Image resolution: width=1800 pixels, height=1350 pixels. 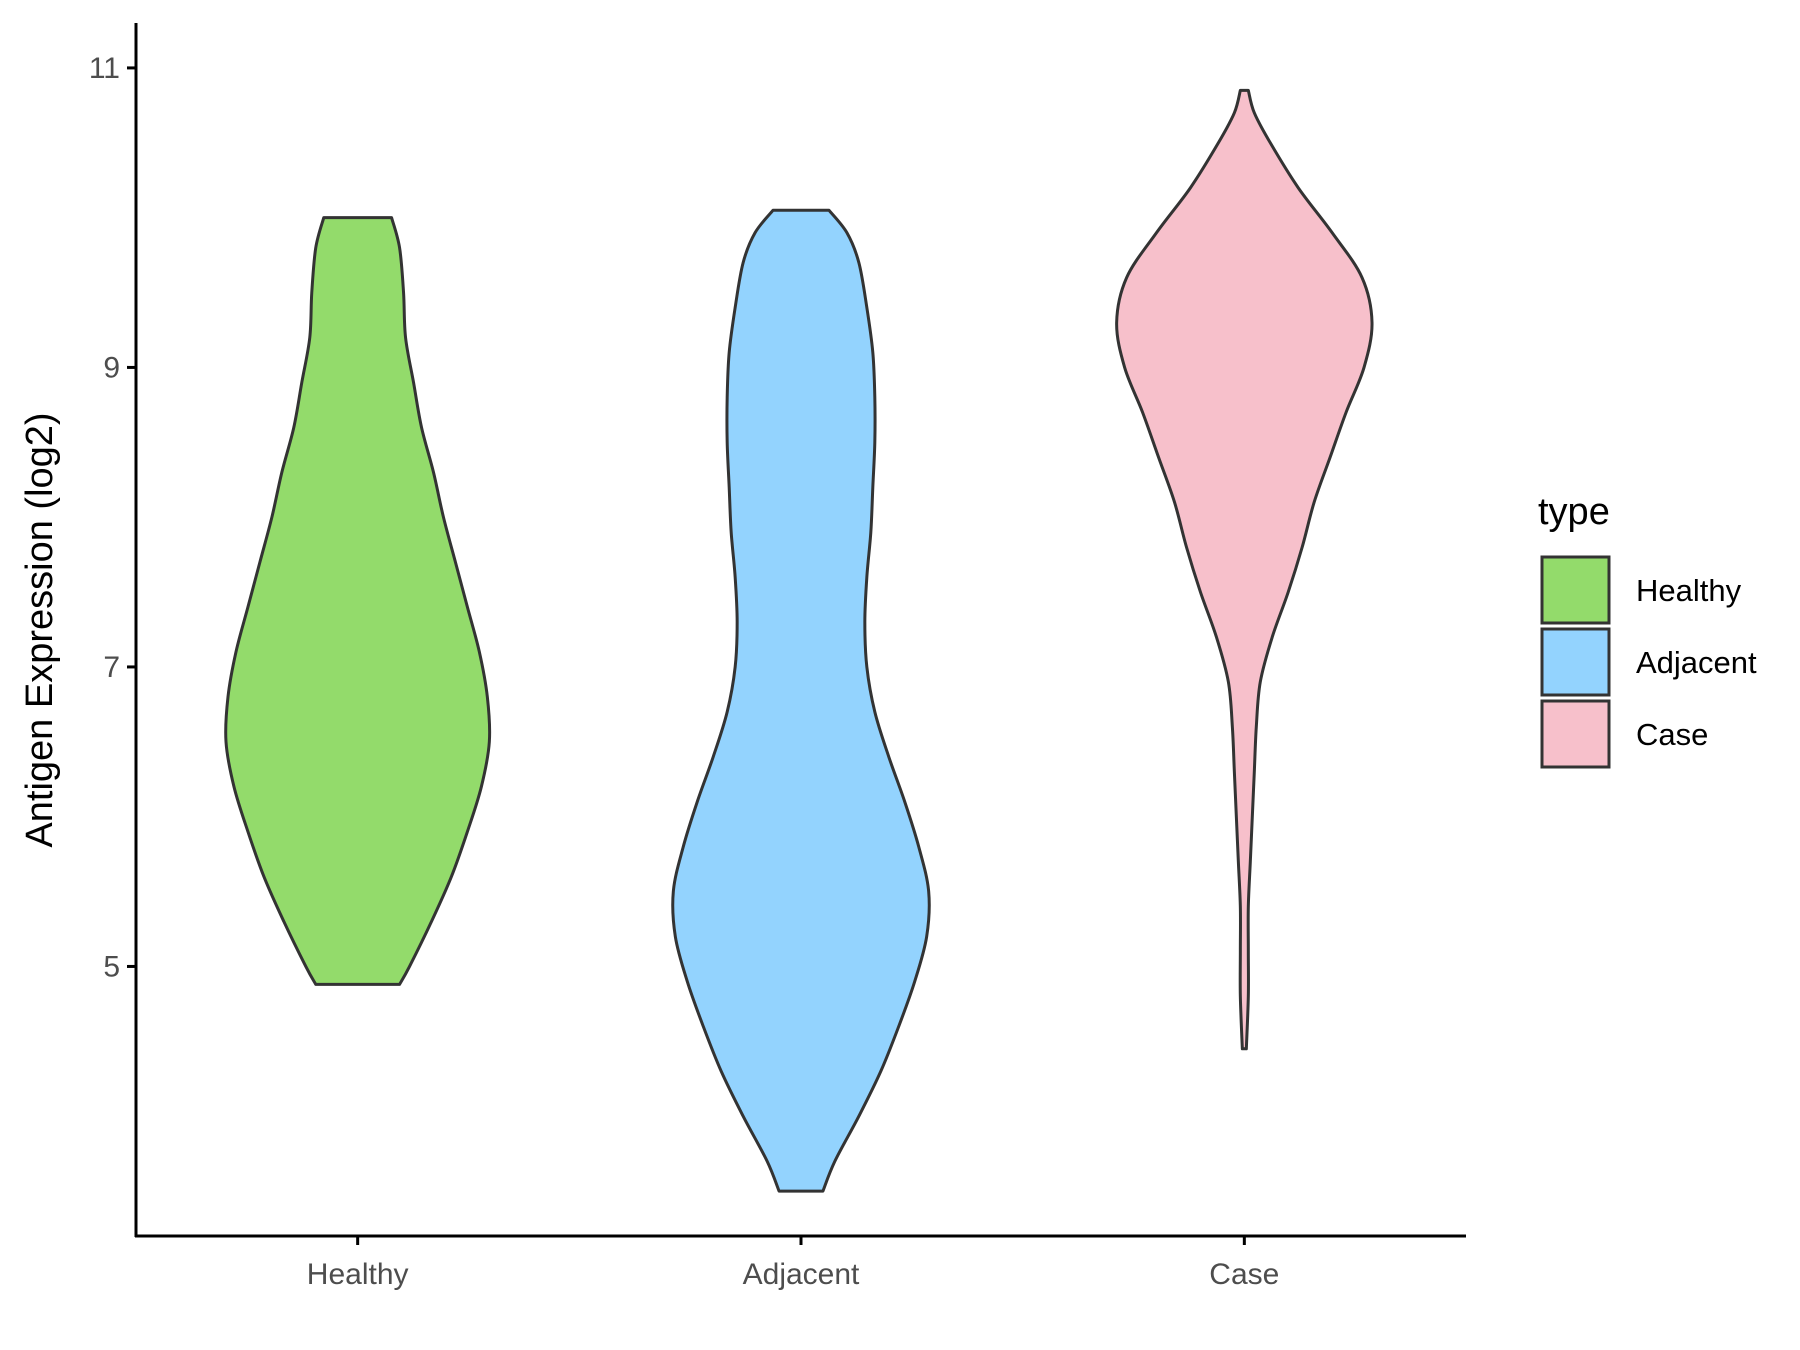 I want to click on violin-healthy, so click(x=358, y=601).